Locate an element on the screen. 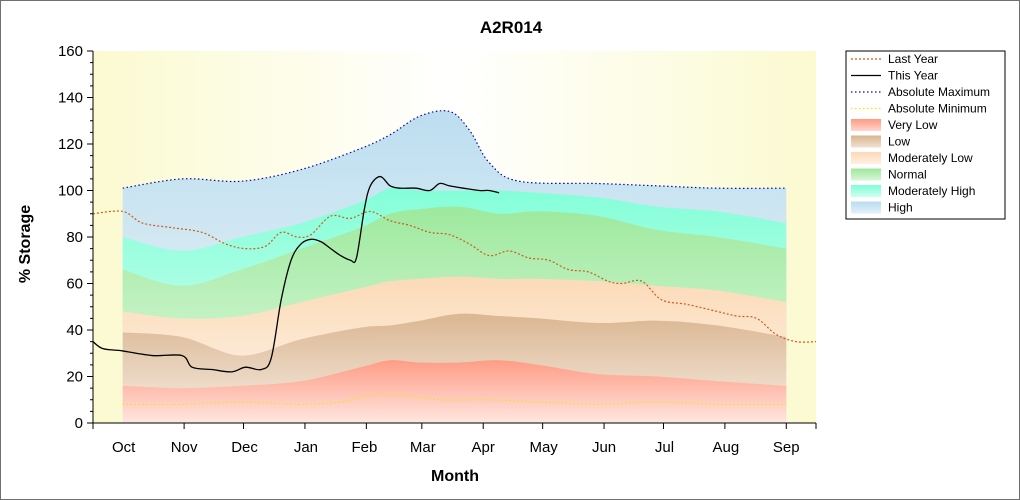 The width and height of the screenshot is (1020, 500). x-tick-label-apr: Apr is located at coordinates (483, 447).